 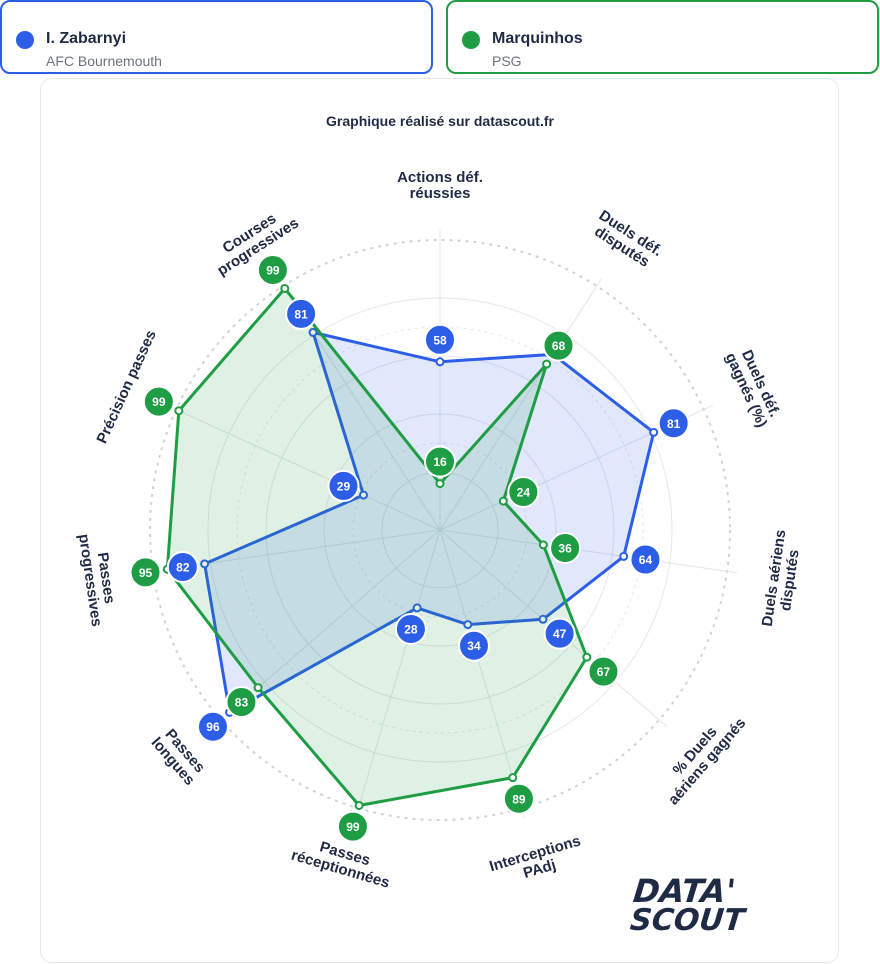 What do you see at coordinates (701, 756) in the screenshot?
I see `axis-label-4: % Duelsaériens gagnés` at bounding box center [701, 756].